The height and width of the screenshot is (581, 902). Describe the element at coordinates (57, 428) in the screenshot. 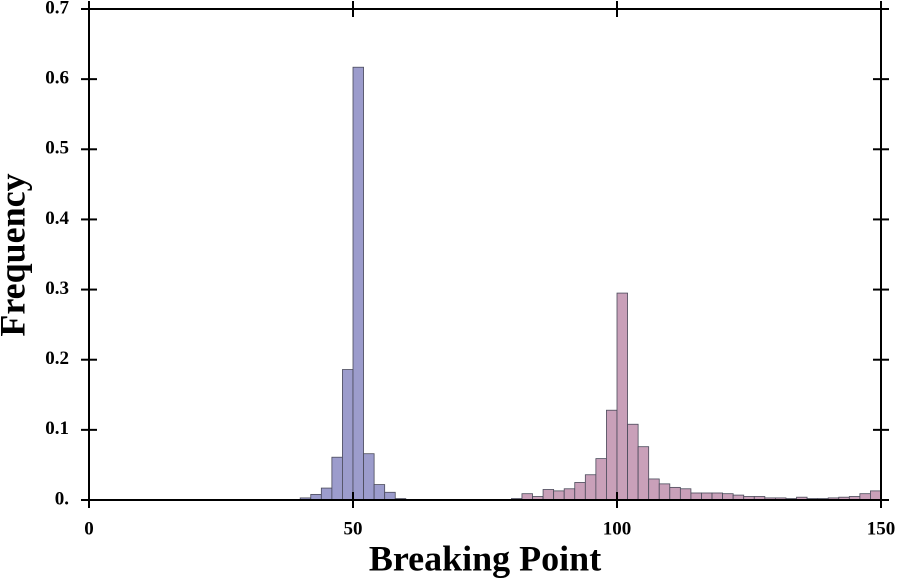

I see `y-tick-label: 0.1` at that location.